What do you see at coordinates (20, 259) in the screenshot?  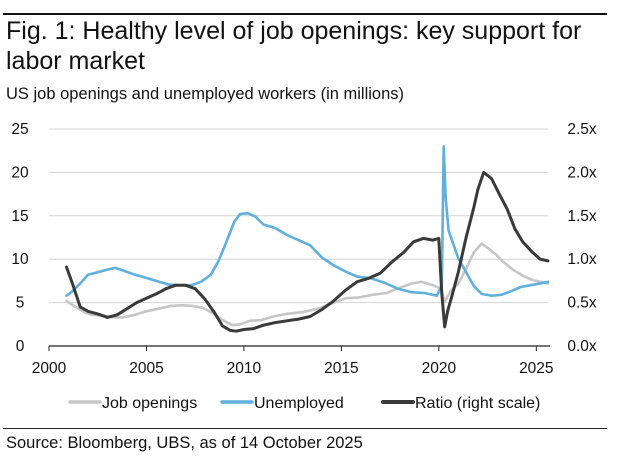 I see `y-left-tick-label: 10` at bounding box center [20, 259].